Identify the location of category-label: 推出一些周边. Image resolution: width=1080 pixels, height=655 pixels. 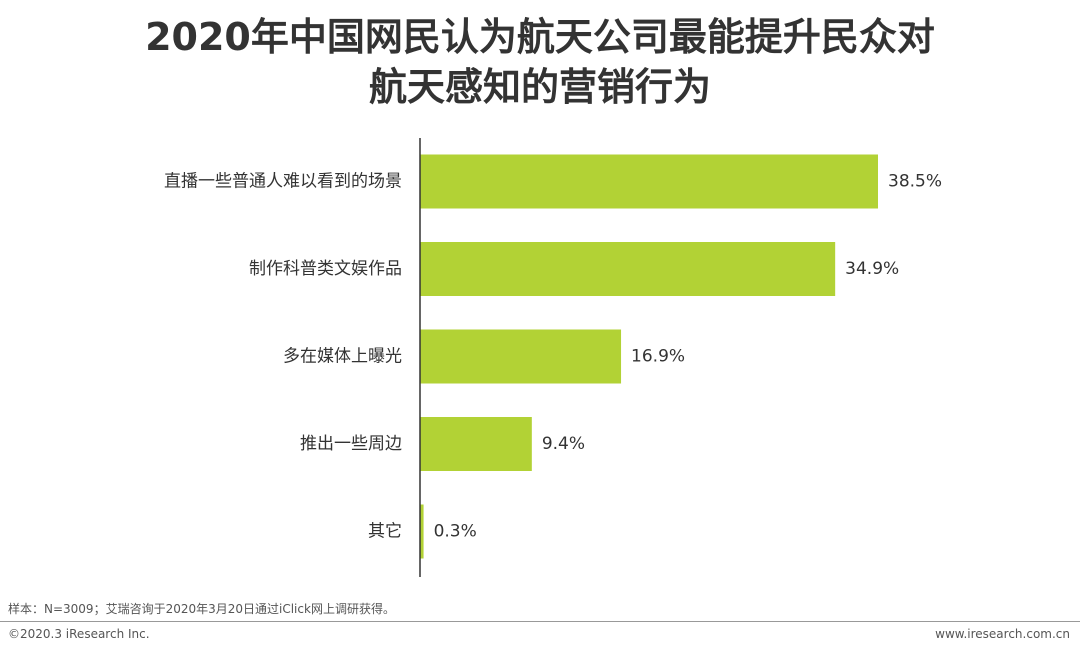
(351, 444).